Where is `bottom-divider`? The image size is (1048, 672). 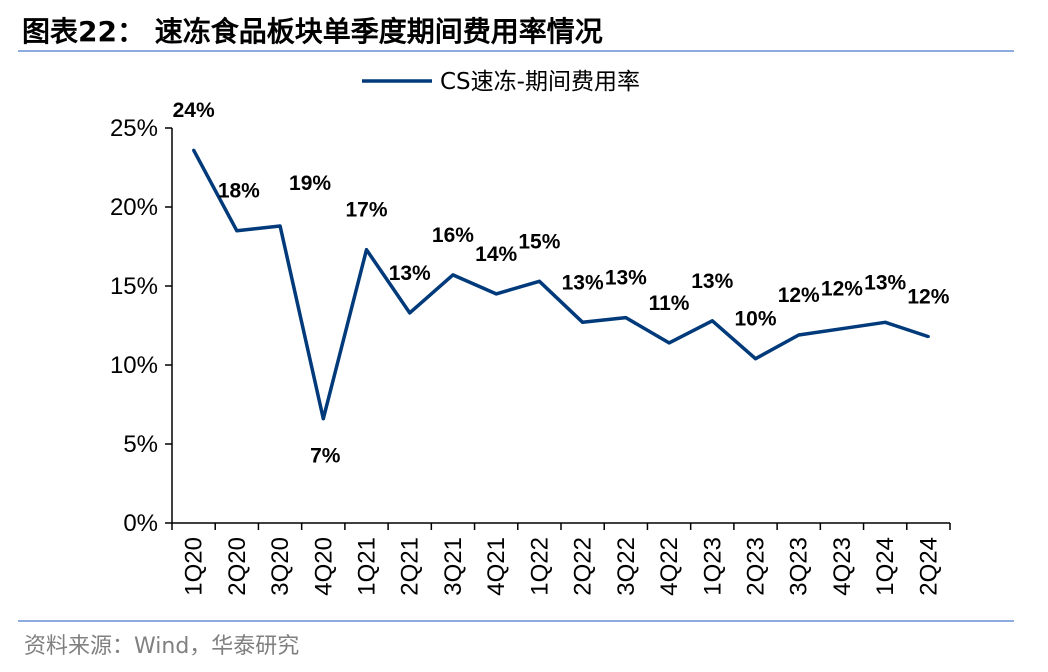
bottom-divider is located at coordinates (516, 621).